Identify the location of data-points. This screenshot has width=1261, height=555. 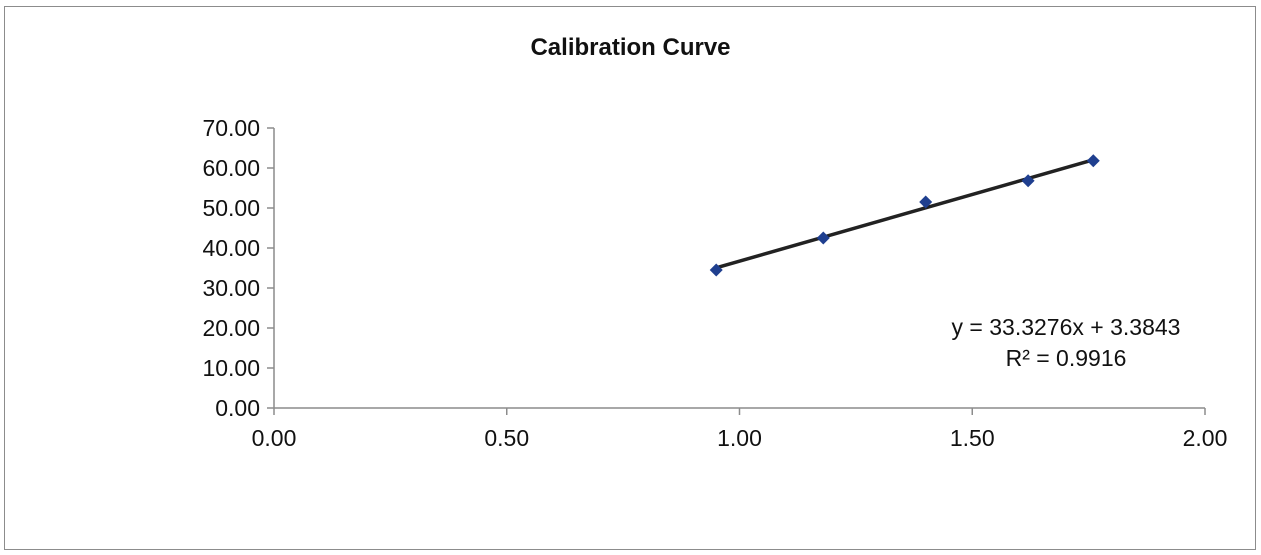
(904, 215).